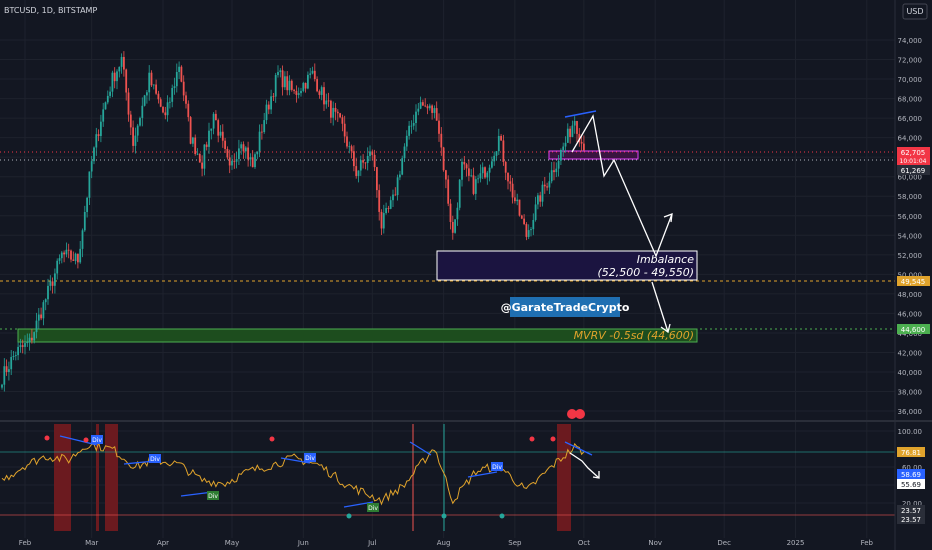  I want to click on price-tag-bg, so click(913, 329).